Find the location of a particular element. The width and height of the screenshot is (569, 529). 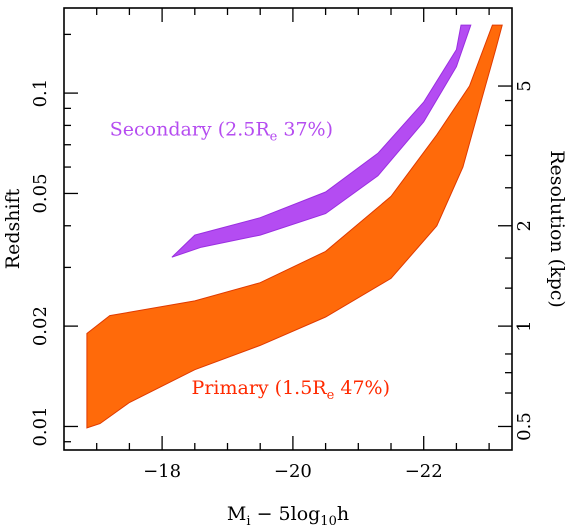

x-tick-label: −22 is located at coordinates (424, 471).